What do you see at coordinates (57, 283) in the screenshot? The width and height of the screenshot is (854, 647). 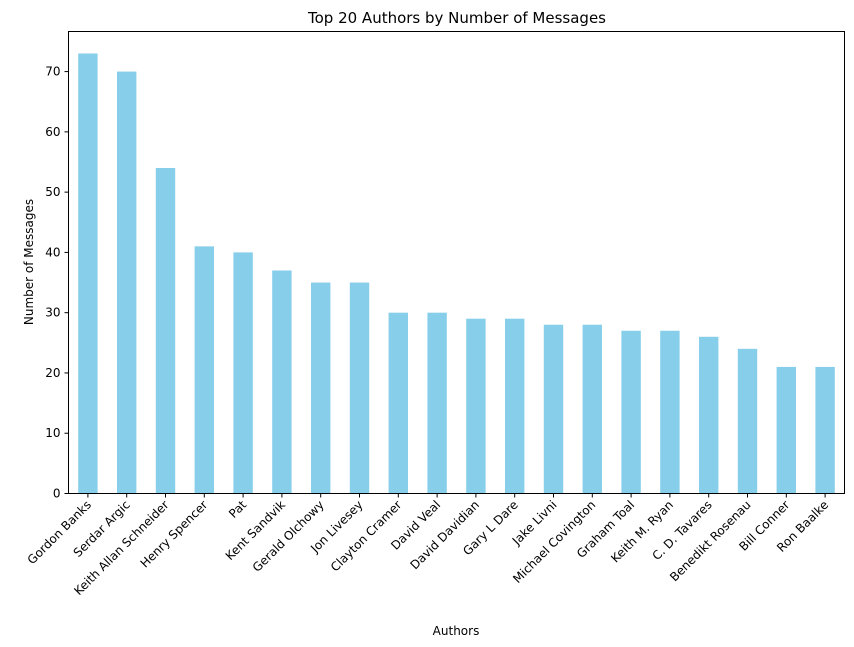 I see `y-axis: 0 10 20 30 40 50 60 70` at bounding box center [57, 283].